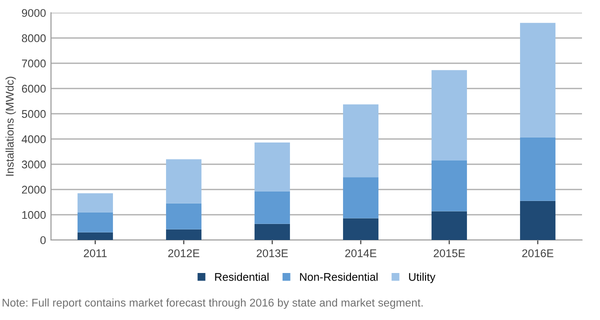  Describe the element at coordinates (184, 253) in the screenshot. I see `x-tick-label: 2012E` at that location.